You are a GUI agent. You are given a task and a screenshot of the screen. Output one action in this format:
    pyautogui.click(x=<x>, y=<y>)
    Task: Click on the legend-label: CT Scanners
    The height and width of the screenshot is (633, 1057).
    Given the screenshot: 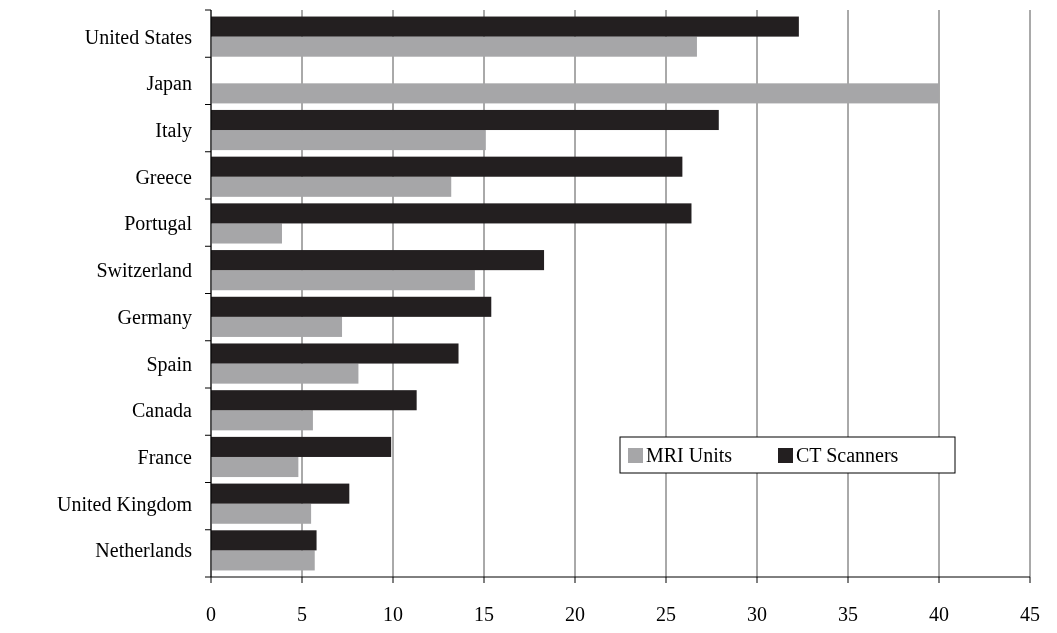 What is the action you would take?
    pyautogui.click(x=847, y=455)
    